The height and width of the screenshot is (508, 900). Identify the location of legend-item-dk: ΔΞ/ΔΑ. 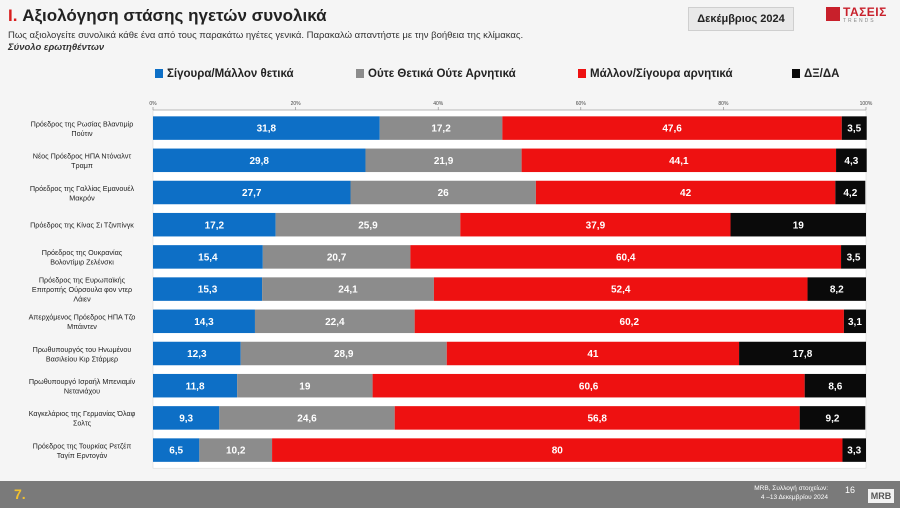
(815, 74).